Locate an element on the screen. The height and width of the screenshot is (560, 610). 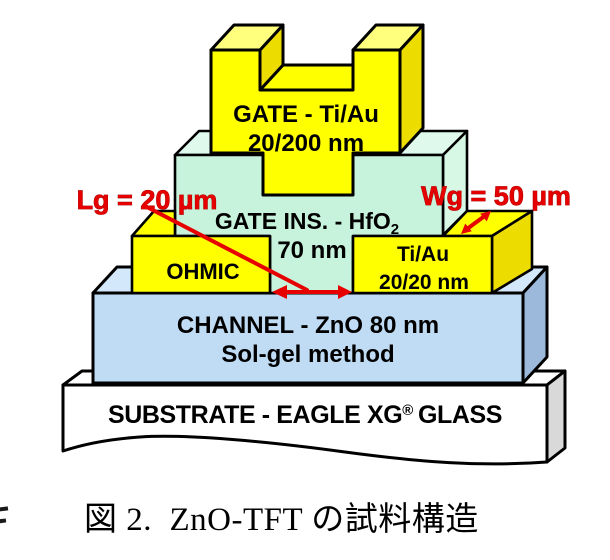
channel-label-line1: CHANNEL - ZnO 80 nm is located at coordinates (308, 325).